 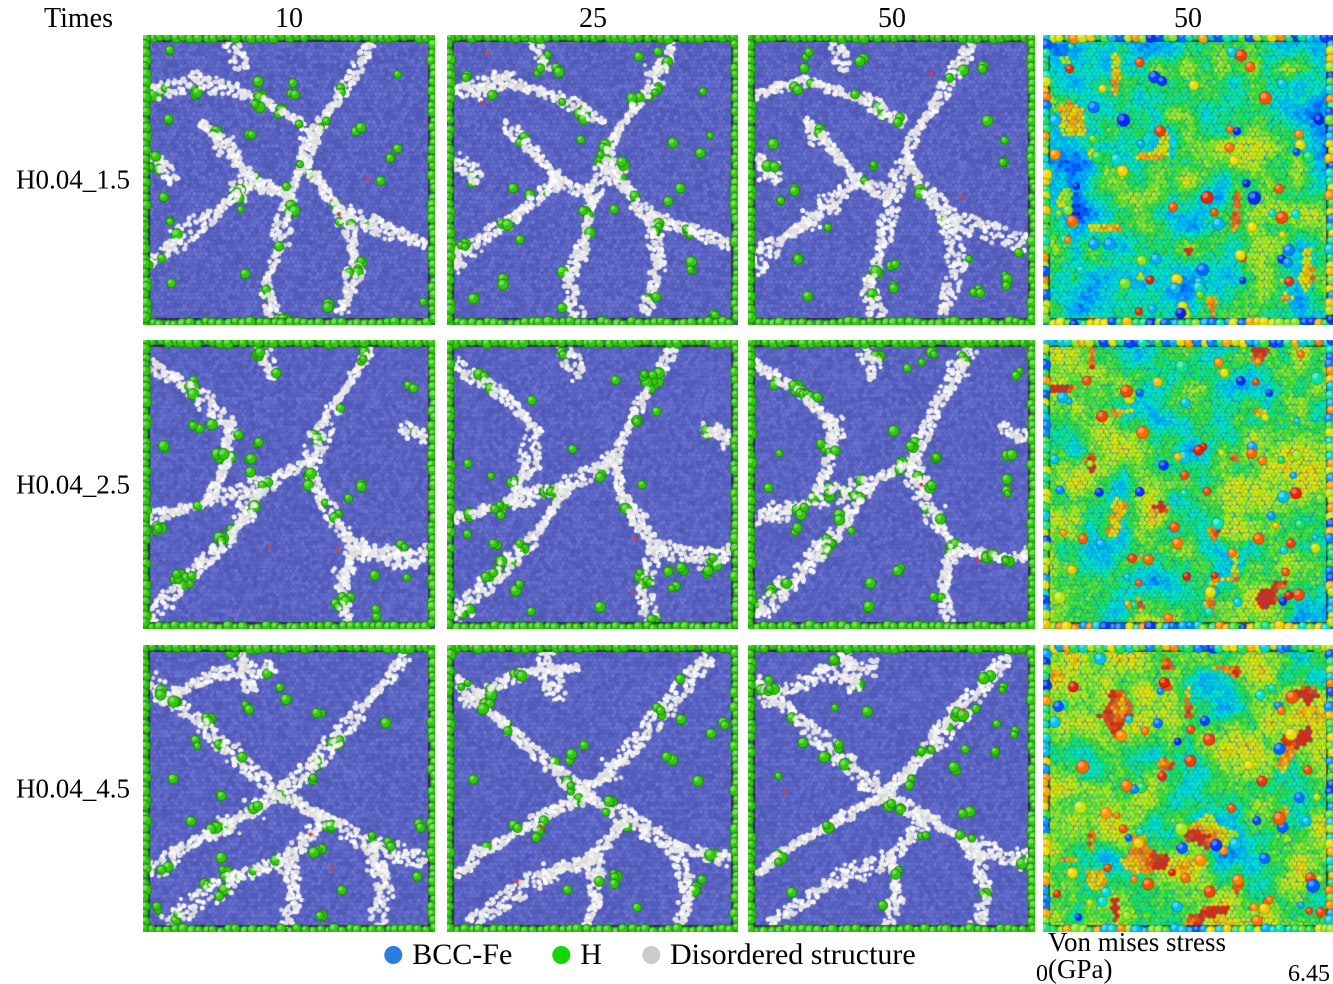 What do you see at coordinates (79, 18) in the screenshot?
I see `times-header-label: Times` at bounding box center [79, 18].